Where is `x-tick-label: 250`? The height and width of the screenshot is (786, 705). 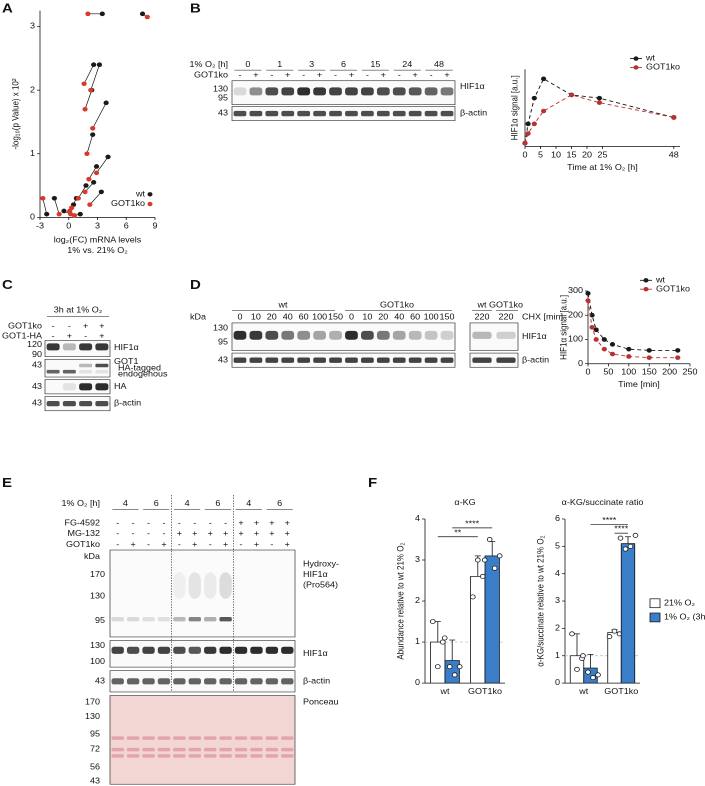 x-tick-label: 250 is located at coordinates (689, 371).